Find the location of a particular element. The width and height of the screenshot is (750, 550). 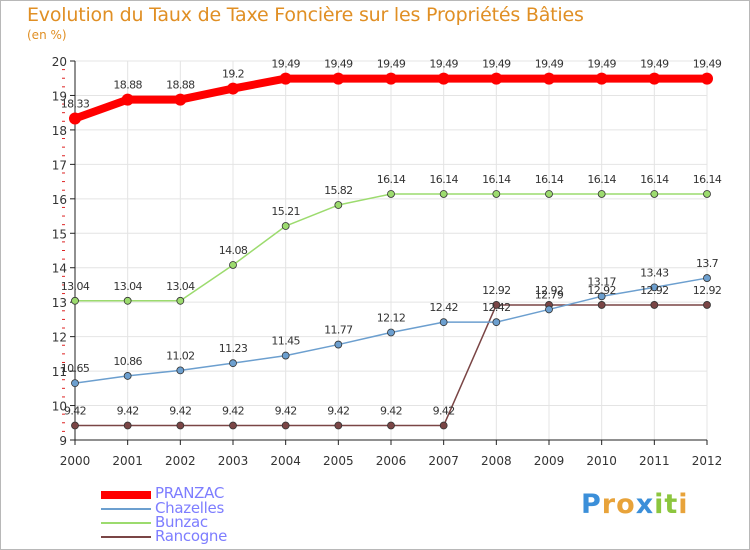

data-label-chazelles: 12.79 is located at coordinates (549, 294).